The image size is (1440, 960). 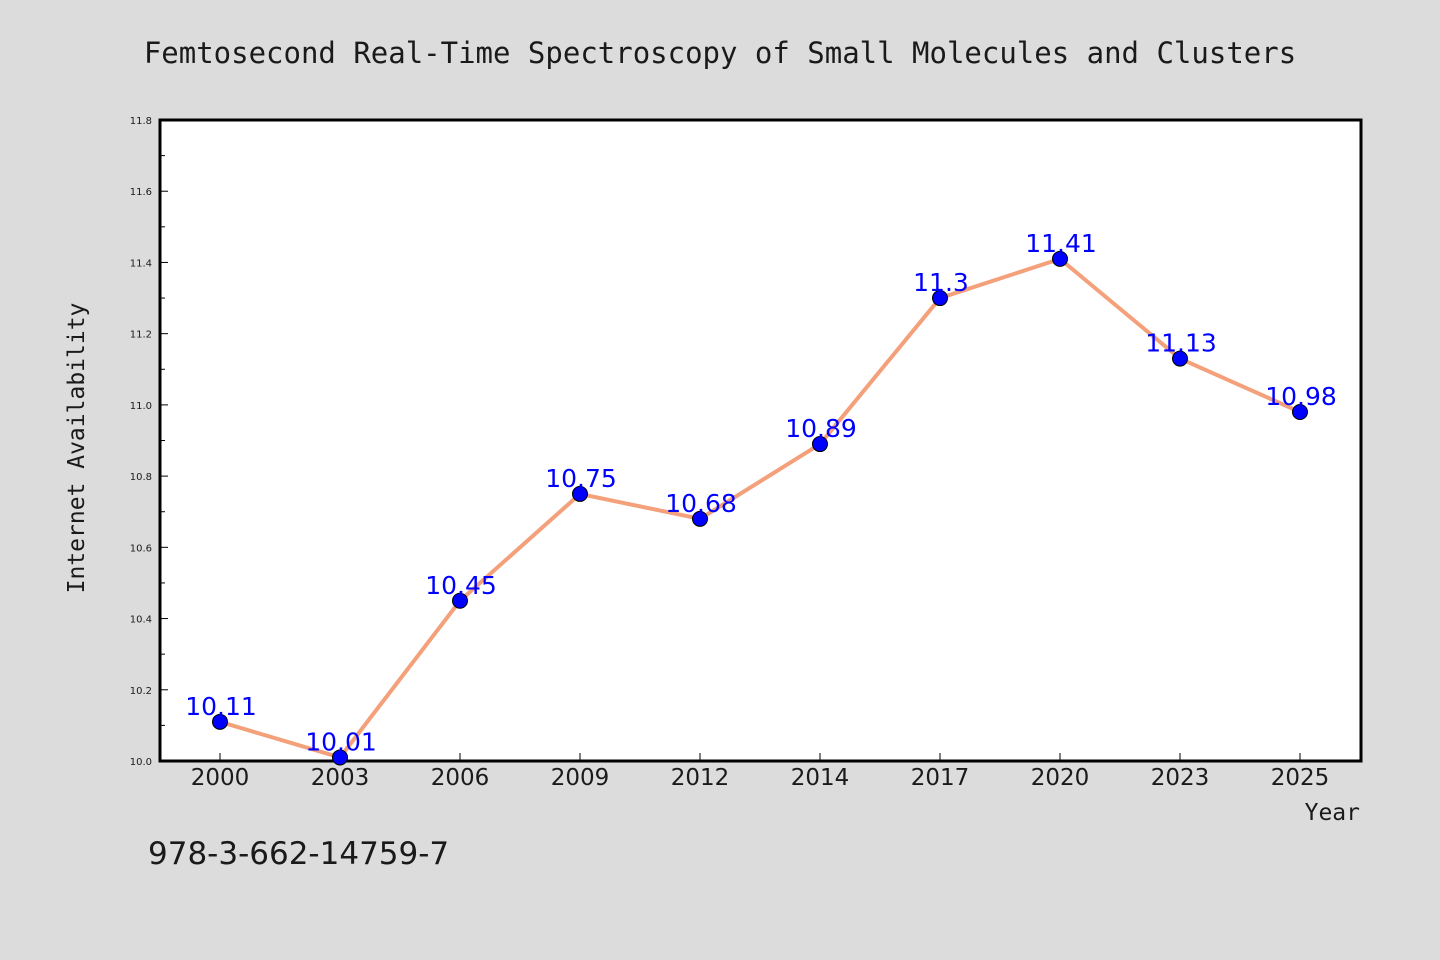 I want to click on x-tick-label: 2009, so click(x=580, y=778).